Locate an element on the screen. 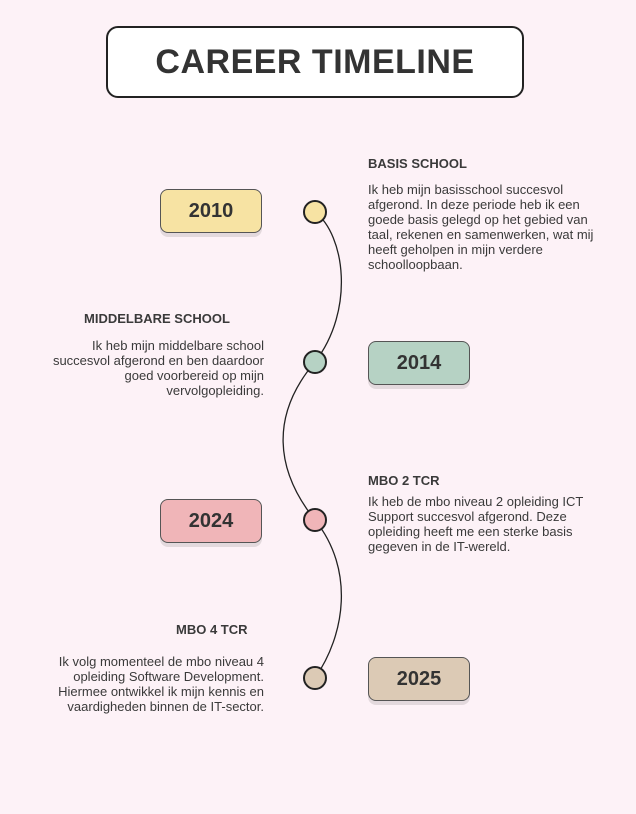 This screenshot has height=814, width=636. timeline-dot-2010 is located at coordinates (315, 212).